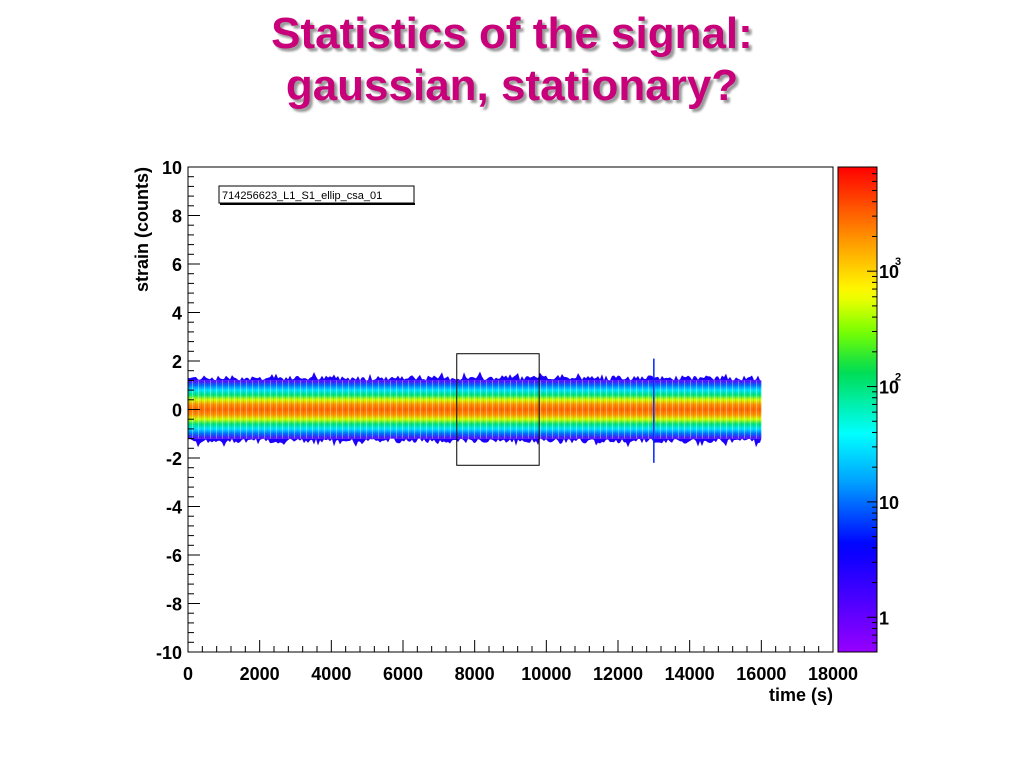  What do you see at coordinates (801, 695) in the screenshot?
I see `x-axis-label: time (s)` at bounding box center [801, 695].